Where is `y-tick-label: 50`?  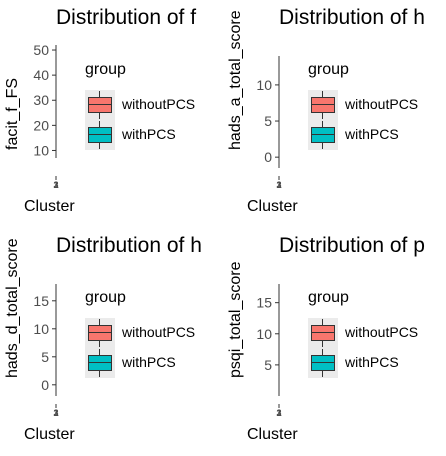 y-tick-label: 50 is located at coordinates (41, 50).